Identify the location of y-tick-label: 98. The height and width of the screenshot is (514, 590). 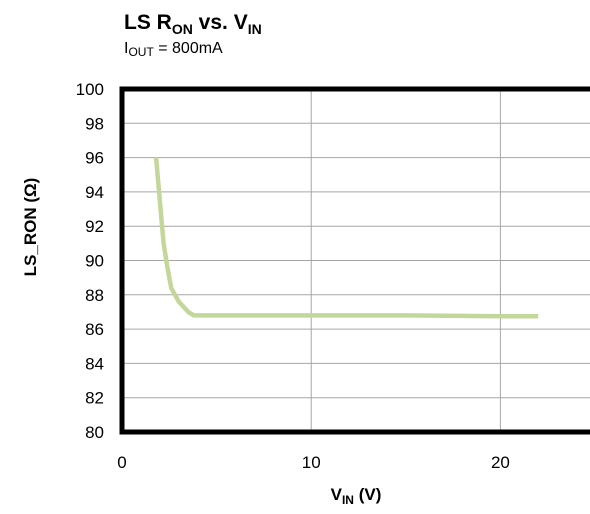
(94, 123).